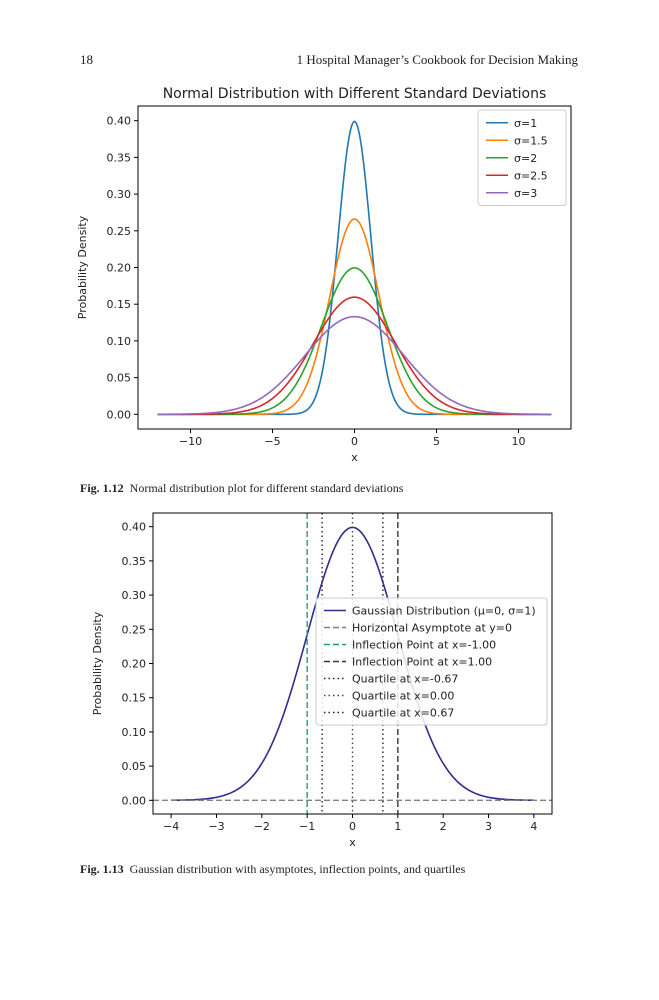 Image resolution: width=659 pixels, height=1000 pixels. I want to click on legend-label: Inflection Point at x=1.00, so click(422, 662).